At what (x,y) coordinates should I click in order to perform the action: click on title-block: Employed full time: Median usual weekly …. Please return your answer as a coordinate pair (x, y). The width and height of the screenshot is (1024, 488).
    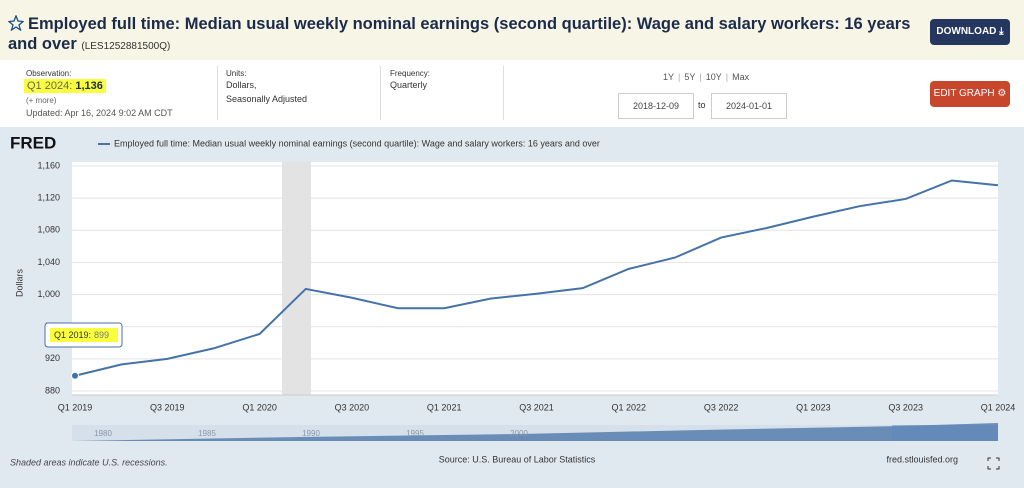
    Looking at the image, I should click on (463, 35).